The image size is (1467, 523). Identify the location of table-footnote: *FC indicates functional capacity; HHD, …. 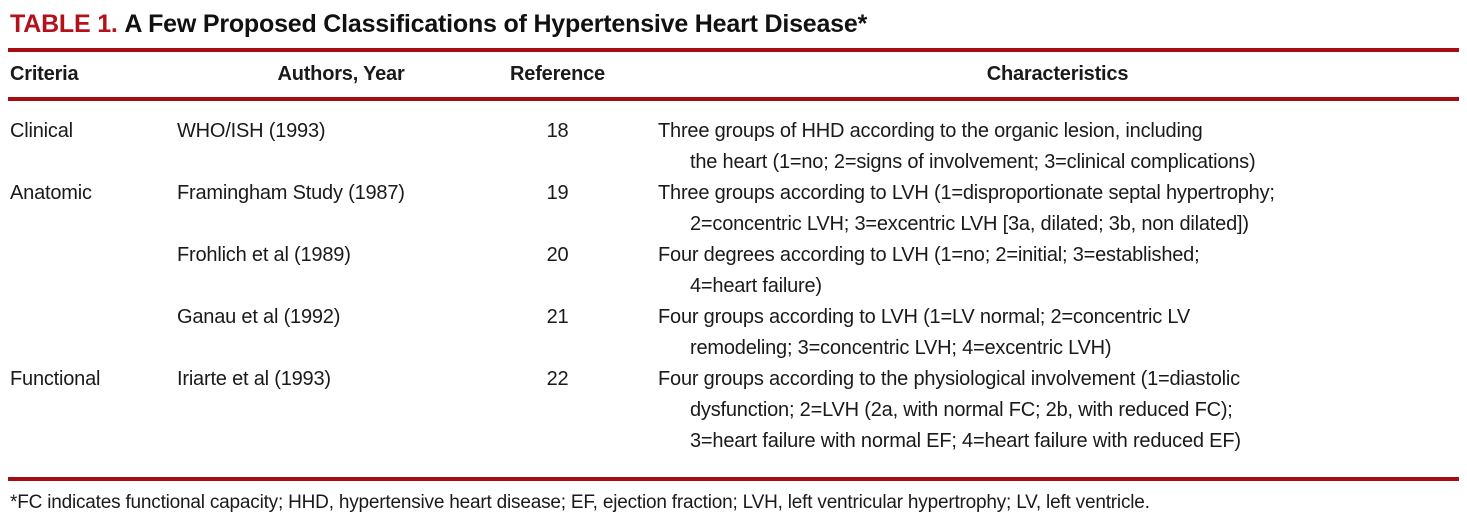
(580, 502).